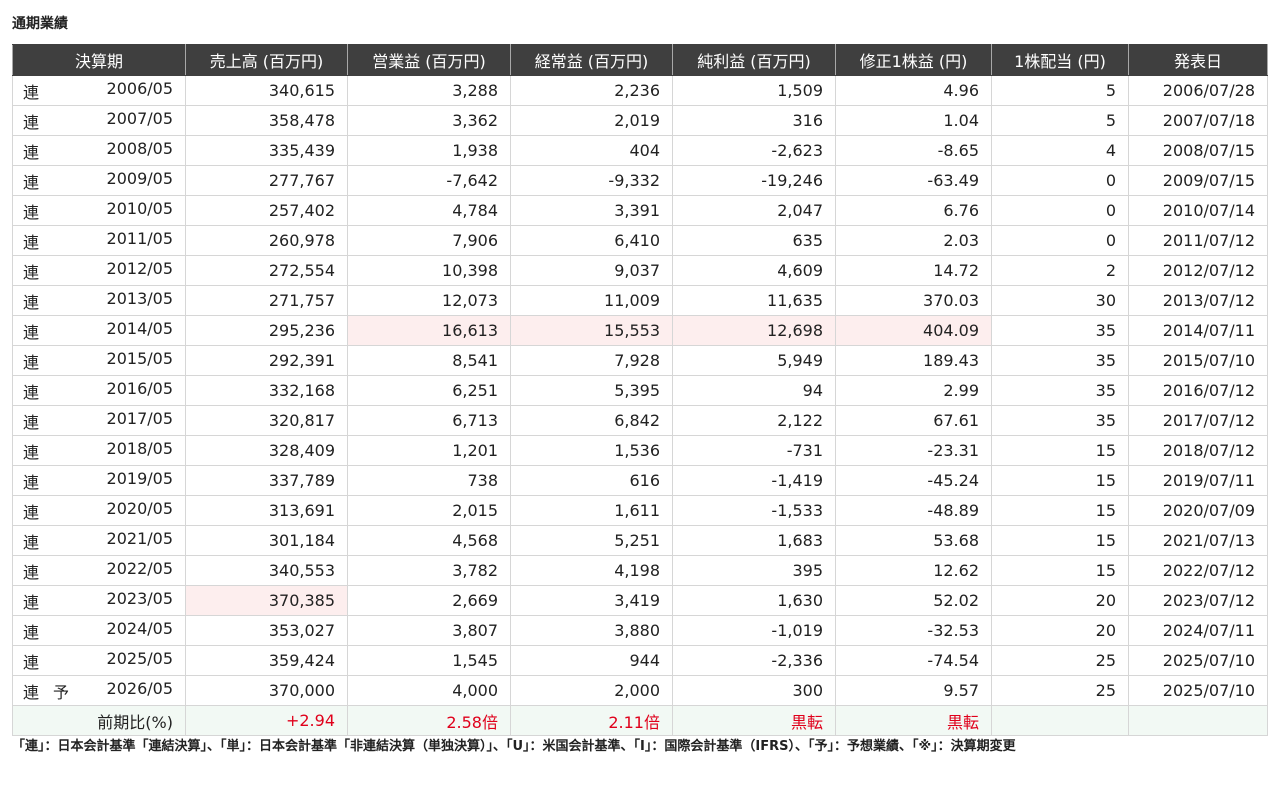 This screenshot has height=790, width=1280. What do you see at coordinates (139, 238) in the screenshot?
I see `period-label: 2011/05` at bounding box center [139, 238].